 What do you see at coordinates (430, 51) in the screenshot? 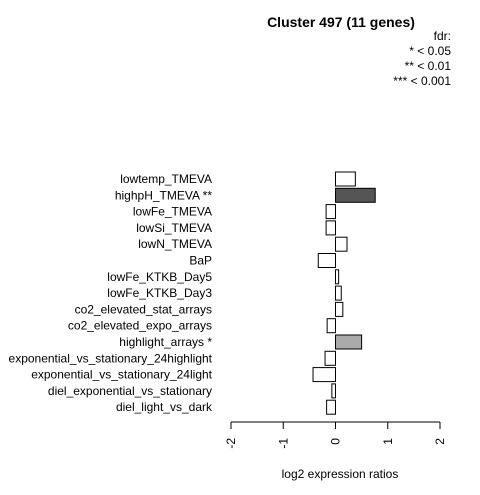
I see `legend-entry-1: * < 0.05` at bounding box center [430, 51].